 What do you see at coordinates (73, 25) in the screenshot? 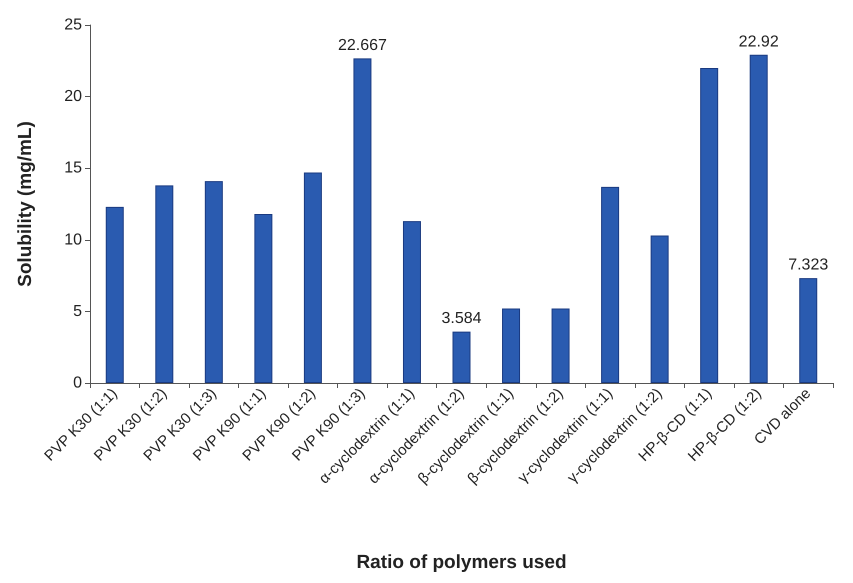
I see `y-tick-label: 25` at bounding box center [73, 25].